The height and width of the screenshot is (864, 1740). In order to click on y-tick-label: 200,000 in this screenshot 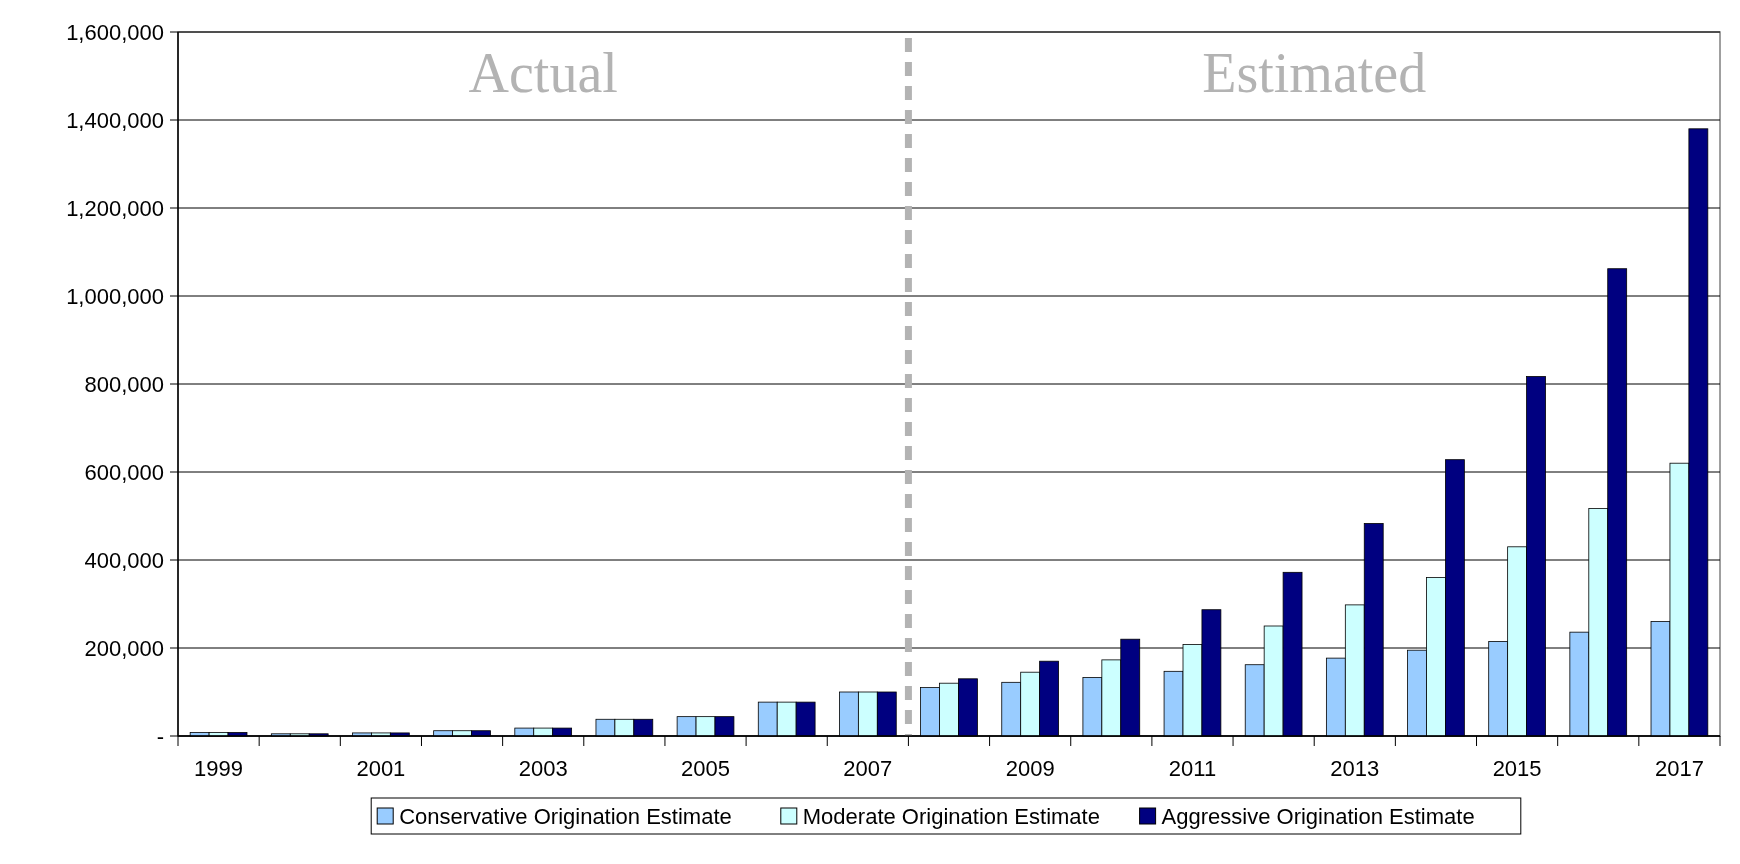, I will do `click(124, 648)`.